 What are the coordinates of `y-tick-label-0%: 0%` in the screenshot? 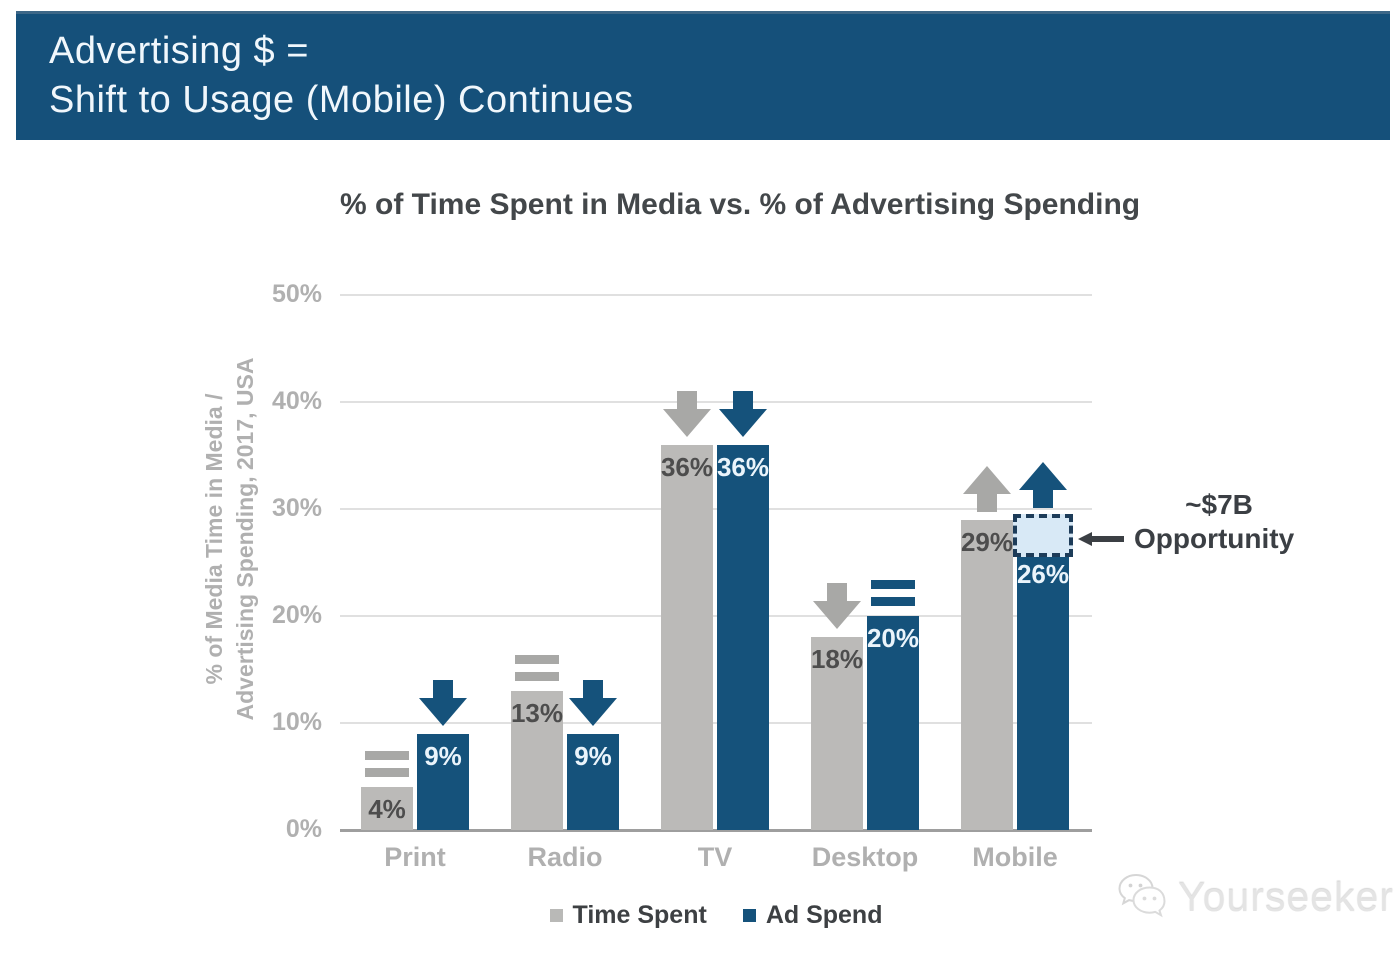 It's located at (303, 829).